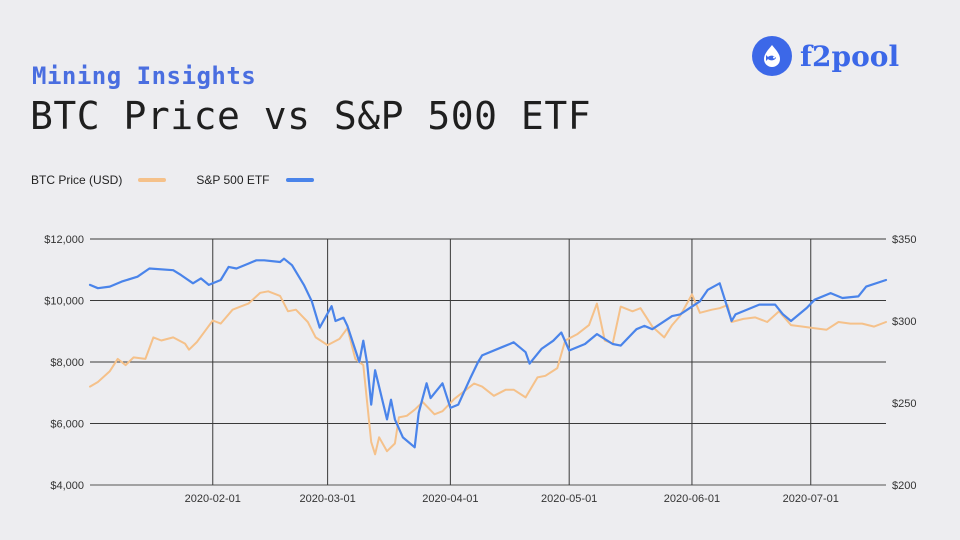  What do you see at coordinates (152, 180) in the screenshot?
I see `legend-swatch-btc` at bounding box center [152, 180].